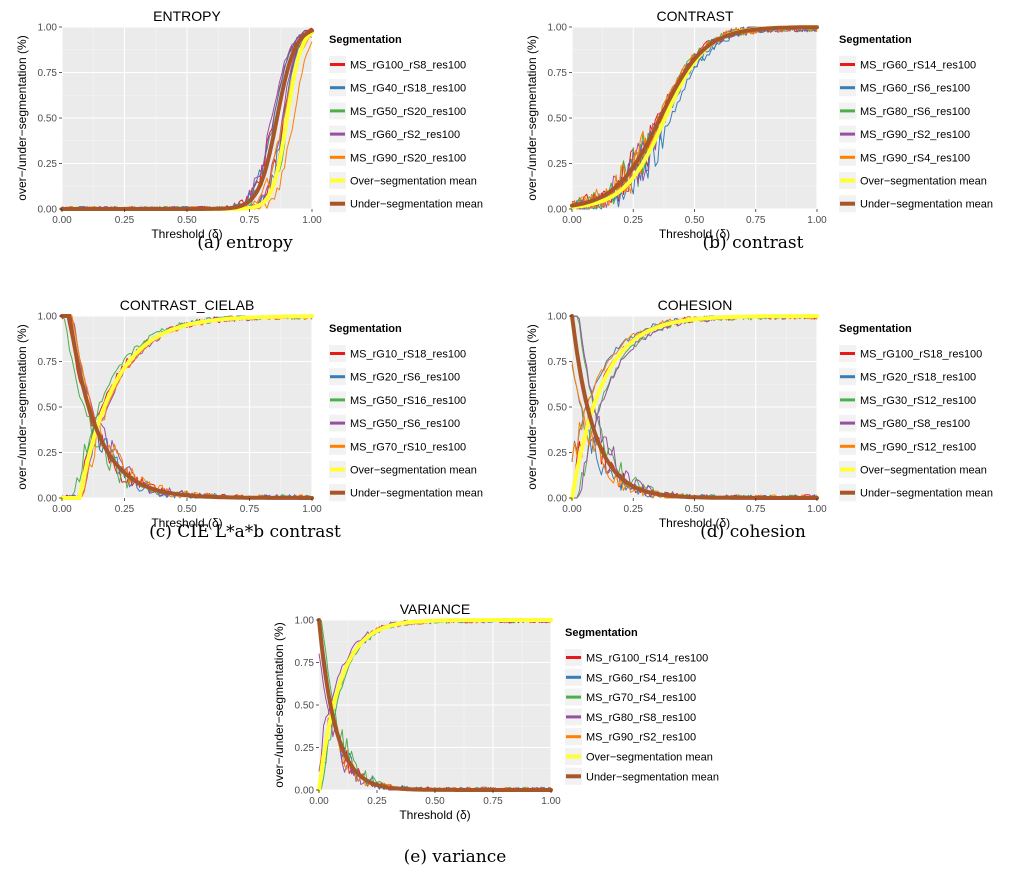  Describe the element at coordinates (408, 447) in the screenshot. I see `legend-label: MS_rG70_rS10_res100` at that location.